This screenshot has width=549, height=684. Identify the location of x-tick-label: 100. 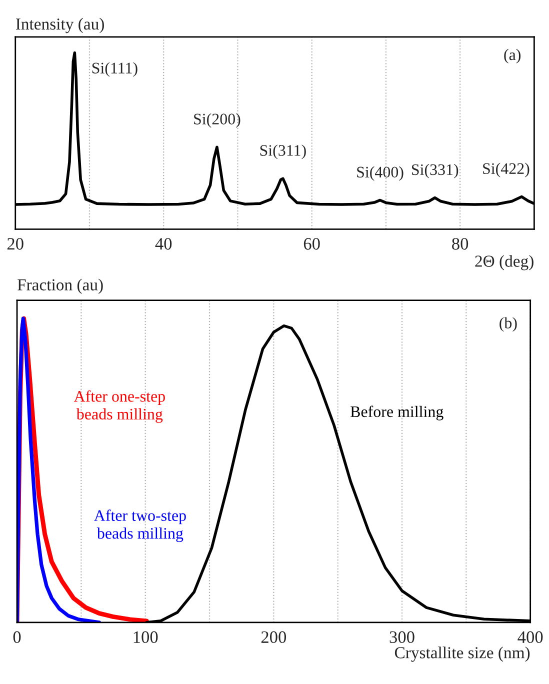
(146, 637).